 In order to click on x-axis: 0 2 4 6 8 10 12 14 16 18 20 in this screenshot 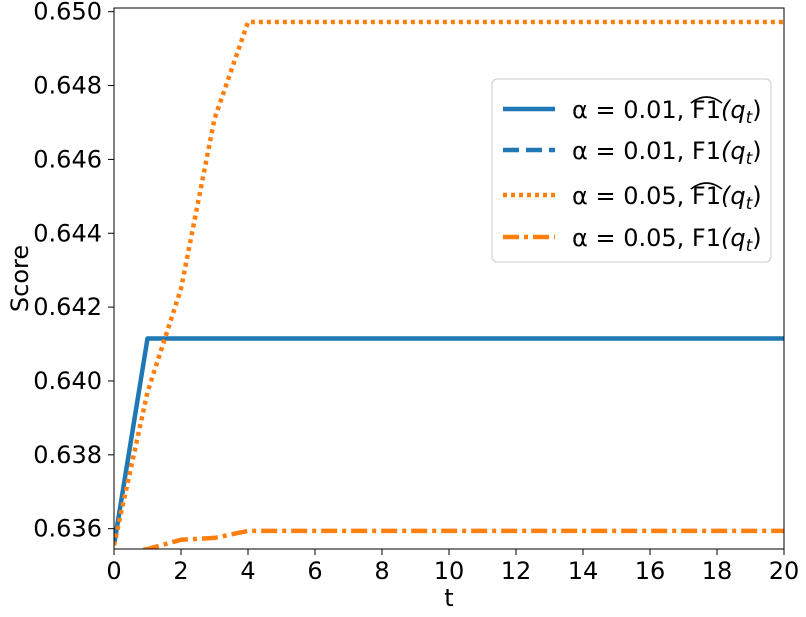, I will do `click(452, 567)`.